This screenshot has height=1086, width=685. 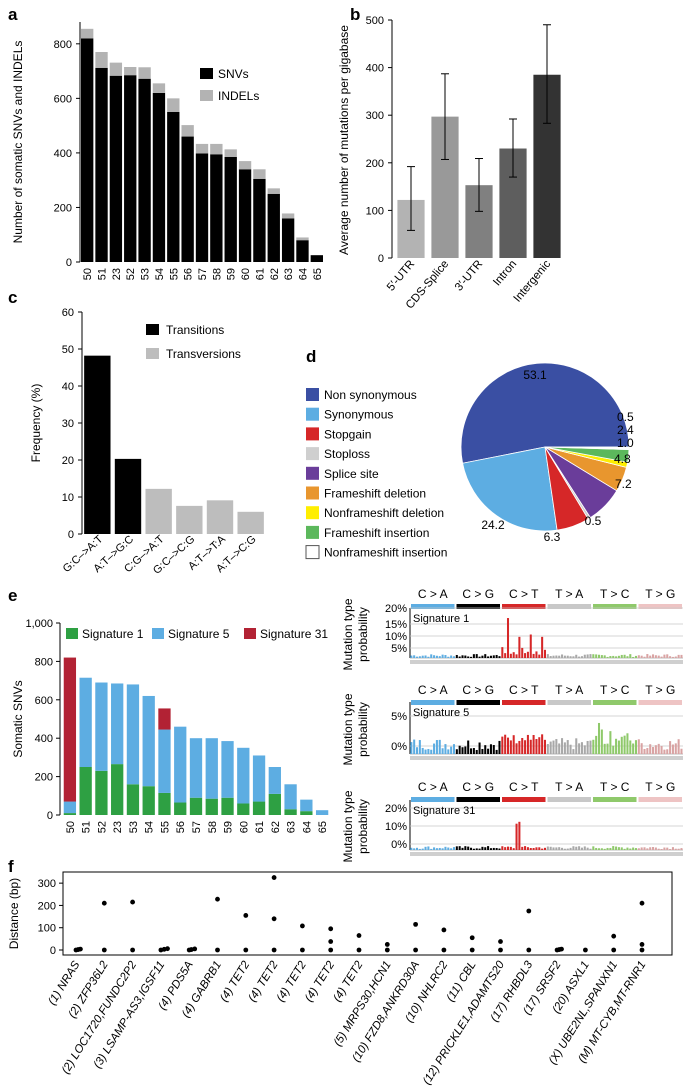 I want to click on b-y-tick-label: 200, so click(x=375, y=164).